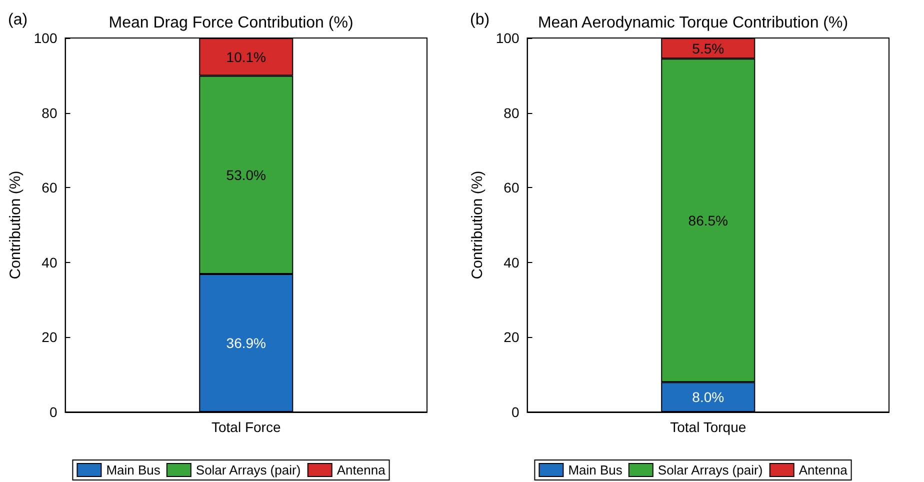 Image resolution: width=924 pixels, height=482 pixels. What do you see at coordinates (246, 174) in the screenshot?
I see `data-label: 53.0%` at bounding box center [246, 174].